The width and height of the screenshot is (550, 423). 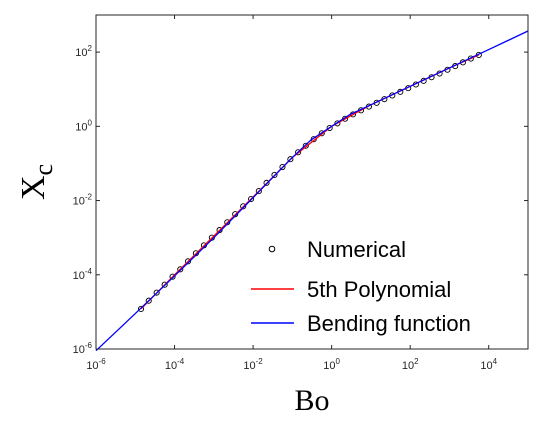 I want to click on x-axis-title: Bo, so click(x=311, y=400).